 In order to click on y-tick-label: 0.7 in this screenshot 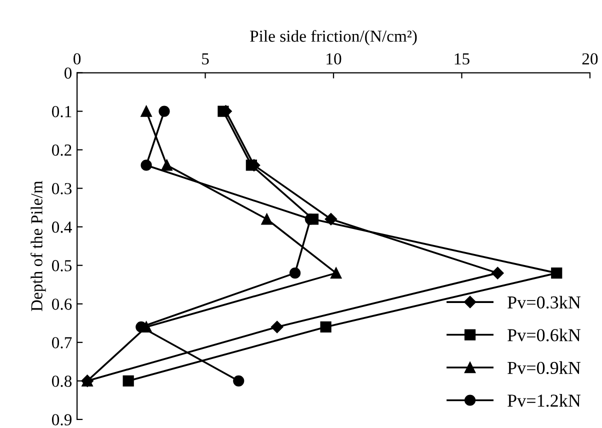, I will do `click(62, 342)`.